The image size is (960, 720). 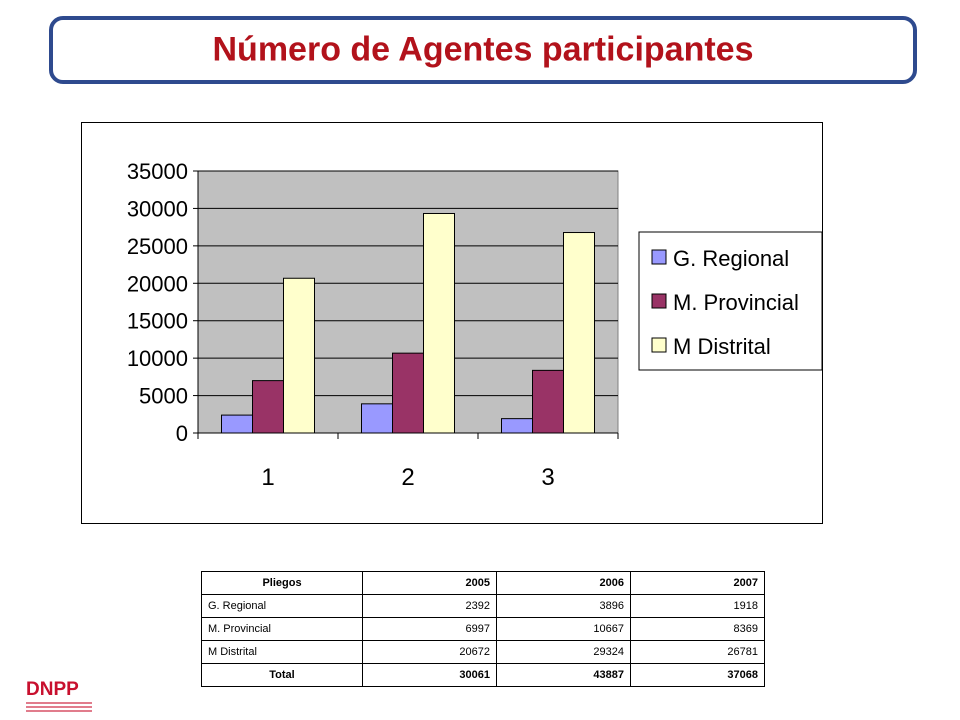 I want to click on table-cell: 37068, so click(x=697, y=675).